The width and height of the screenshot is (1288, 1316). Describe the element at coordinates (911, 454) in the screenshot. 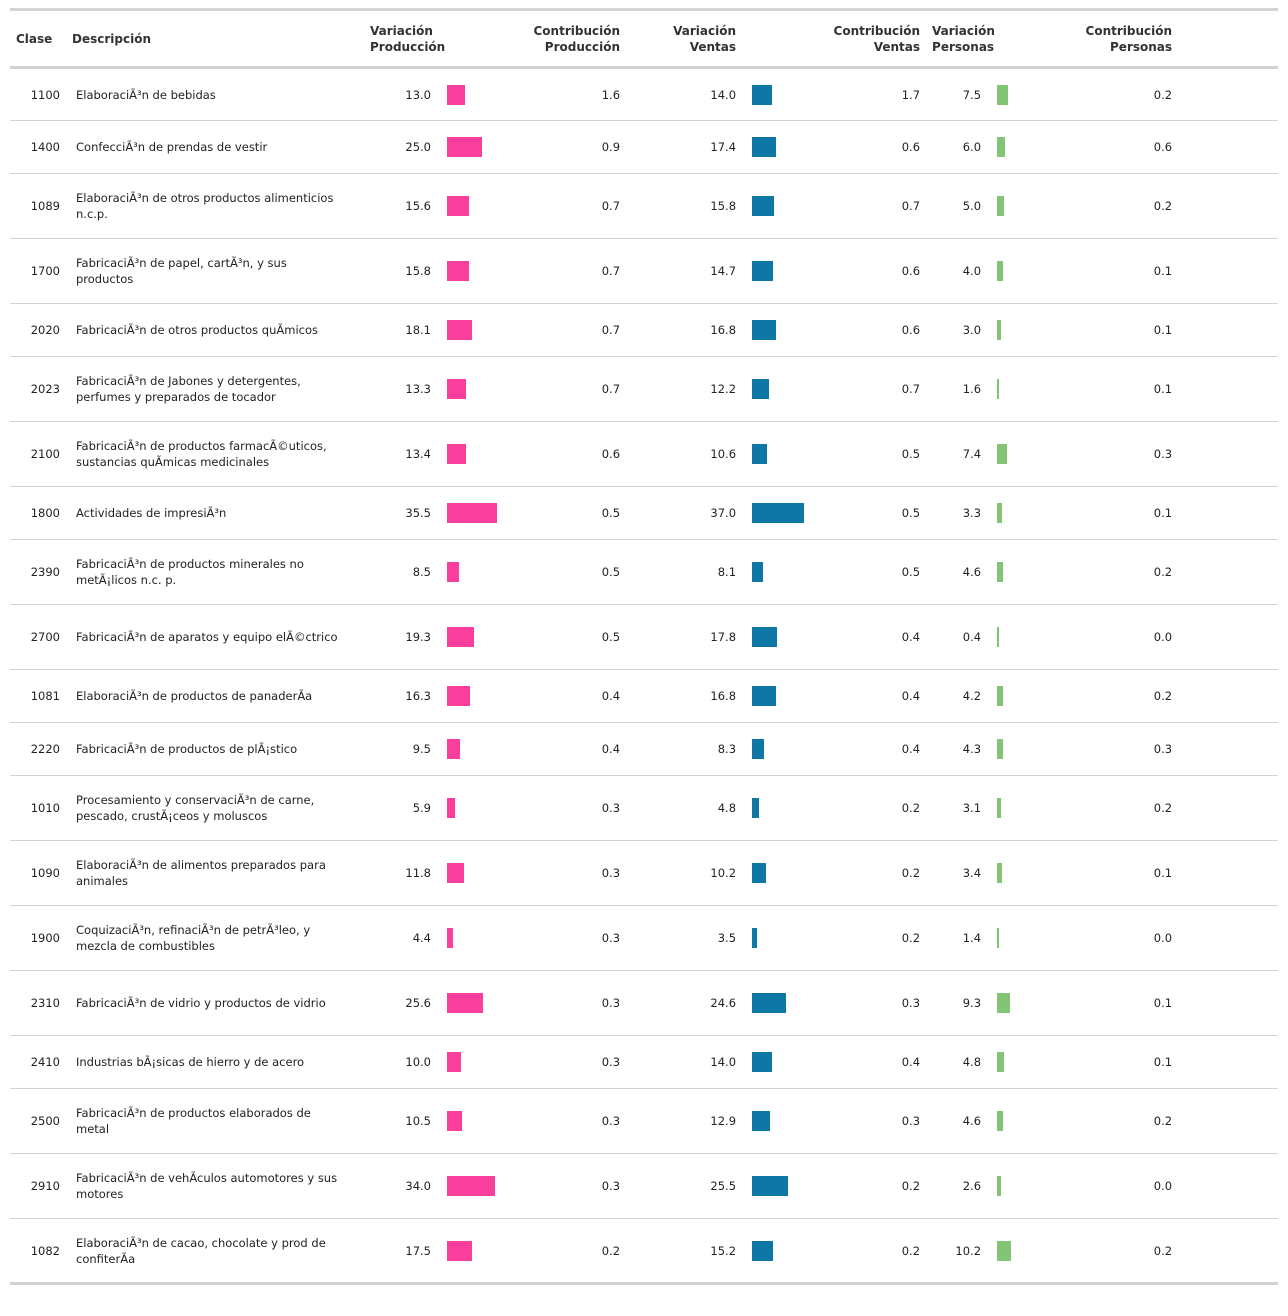

I see `contribucion-ventas-value: 0.5` at that location.